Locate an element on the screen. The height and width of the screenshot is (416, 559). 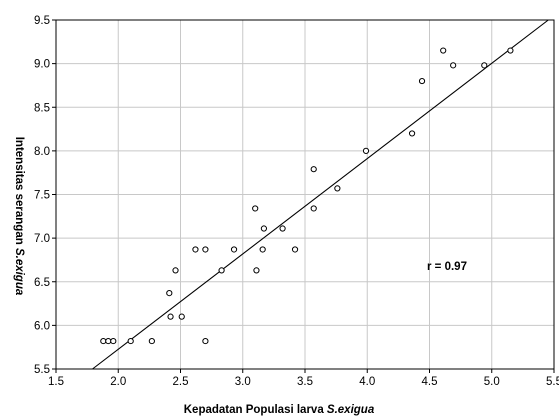
y-tick-label: 6.5 is located at coordinates (42, 283).